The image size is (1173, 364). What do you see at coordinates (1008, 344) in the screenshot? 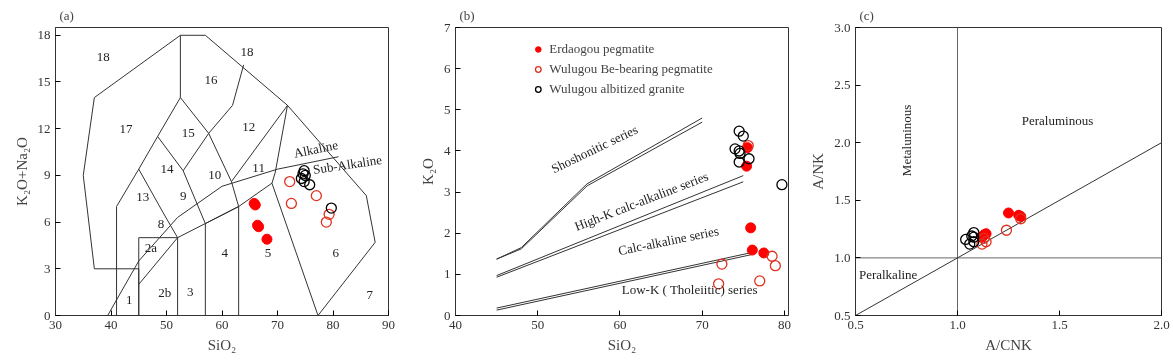
I see `x-axis-title: A/CNK` at bounding box center [1008, 344].